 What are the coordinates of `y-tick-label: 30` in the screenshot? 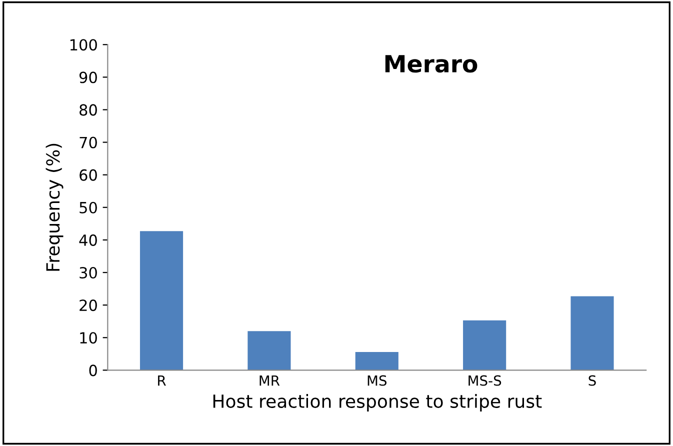 It's located at (88, 272).